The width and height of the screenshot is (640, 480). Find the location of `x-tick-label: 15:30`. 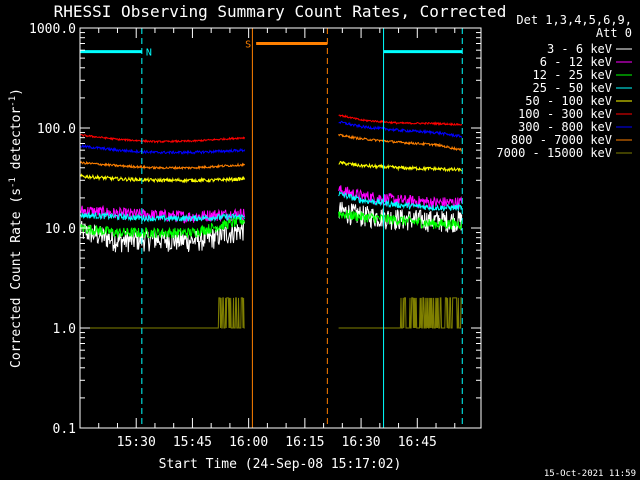

x-tick-label: 15:30 is located at coordinates (136, 442).